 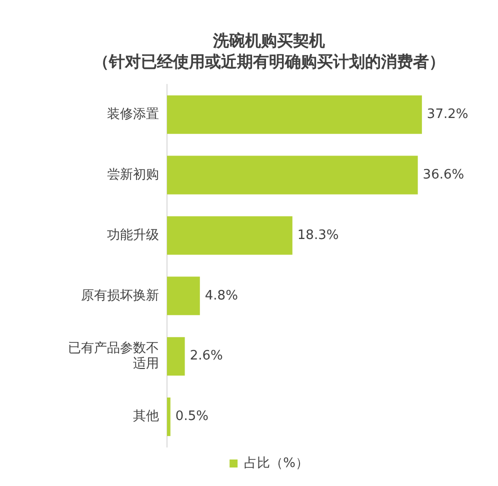 I want to click on y-tick-label: 功能升级, so click(x=133, y=235).